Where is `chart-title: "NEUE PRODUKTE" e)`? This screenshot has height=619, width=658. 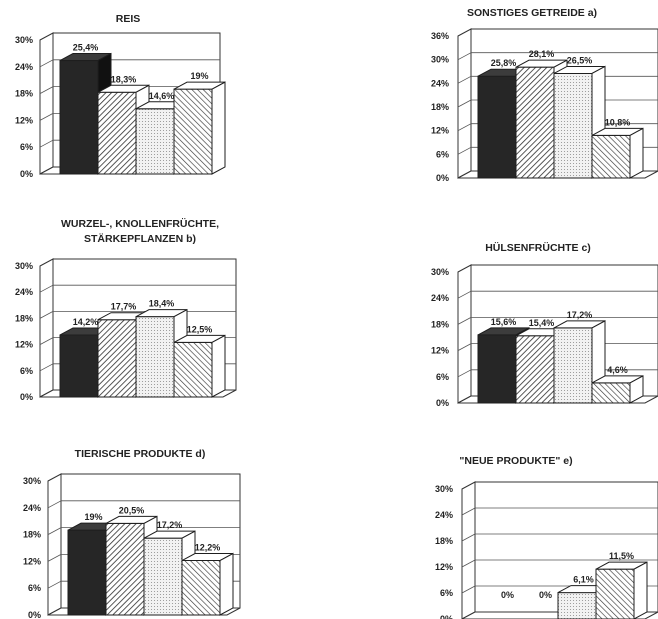
chart-title: "NEUE PRODUKTE" e) is located at coordinates (515, 461).